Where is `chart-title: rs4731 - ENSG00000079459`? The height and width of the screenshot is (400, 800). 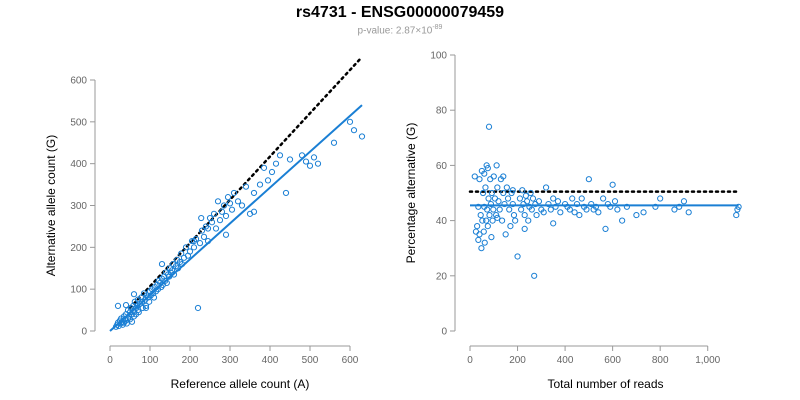
chart-title: rs4731 - ENSG00000079459 is located at coordinates (400, 12).